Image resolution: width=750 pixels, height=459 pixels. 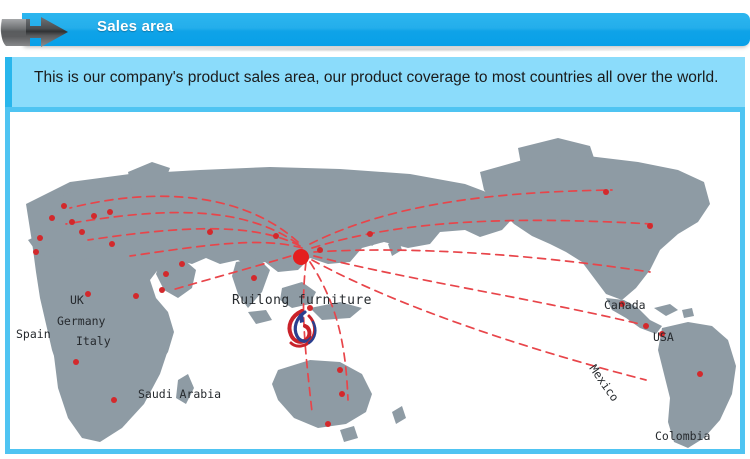 I want to click on label-italy: Italy, so click(x=93, y=341).